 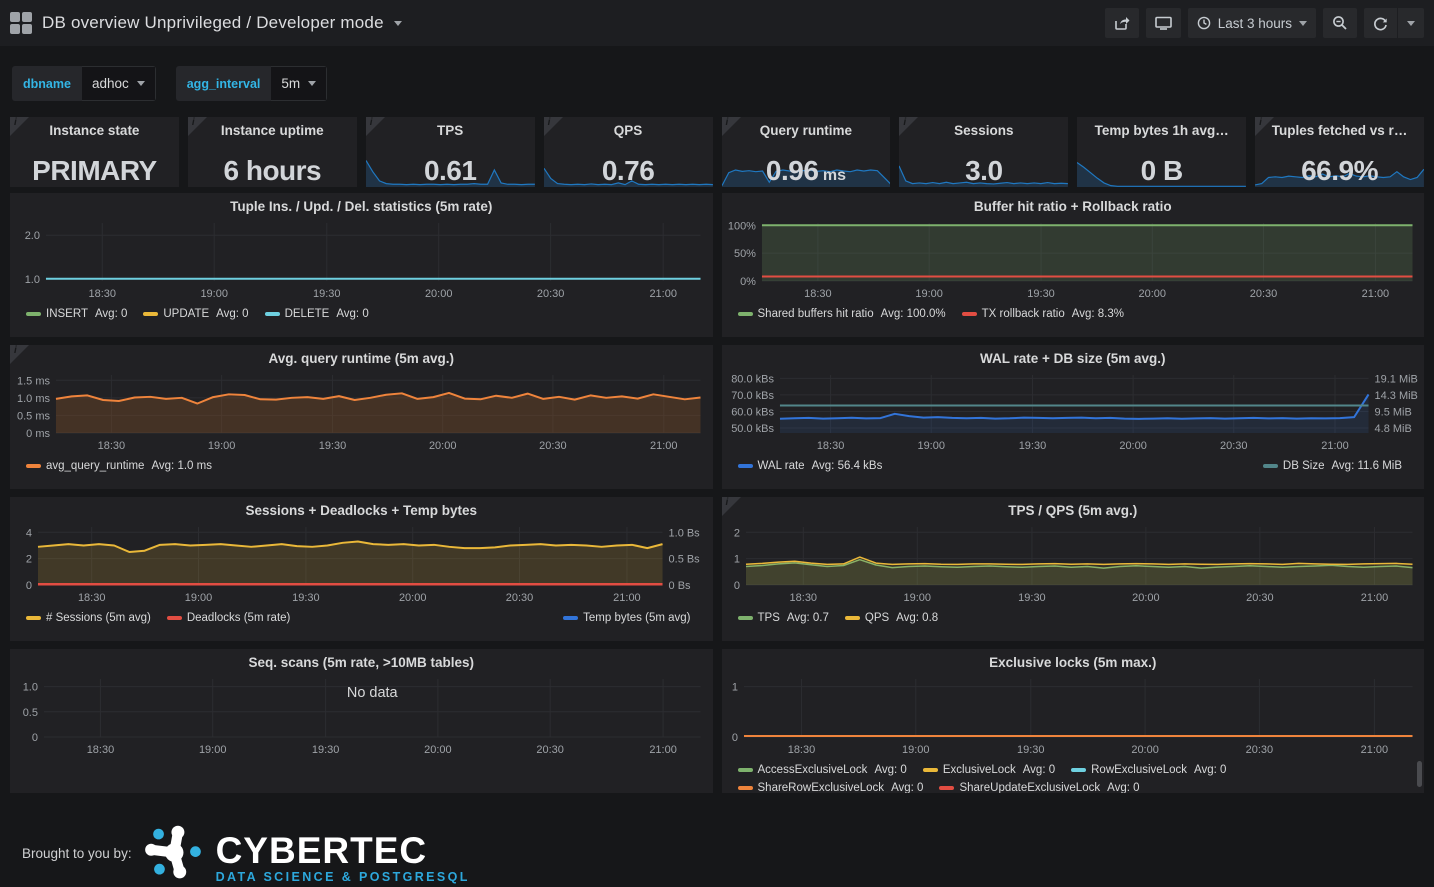 What do you see at coordinates (1251, 23) in the screenshot?
I see `time-range-picker: Last 3 hours` at bounding box center [1251, 23].